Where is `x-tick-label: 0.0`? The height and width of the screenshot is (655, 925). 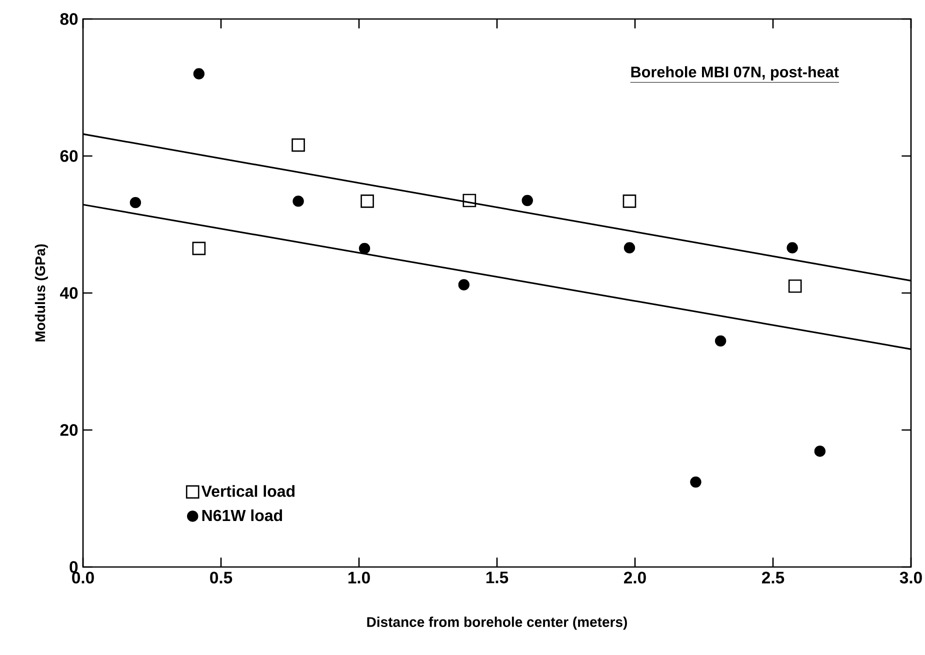
x-tick-label: 0.0 is located at coordinates (83, 578).